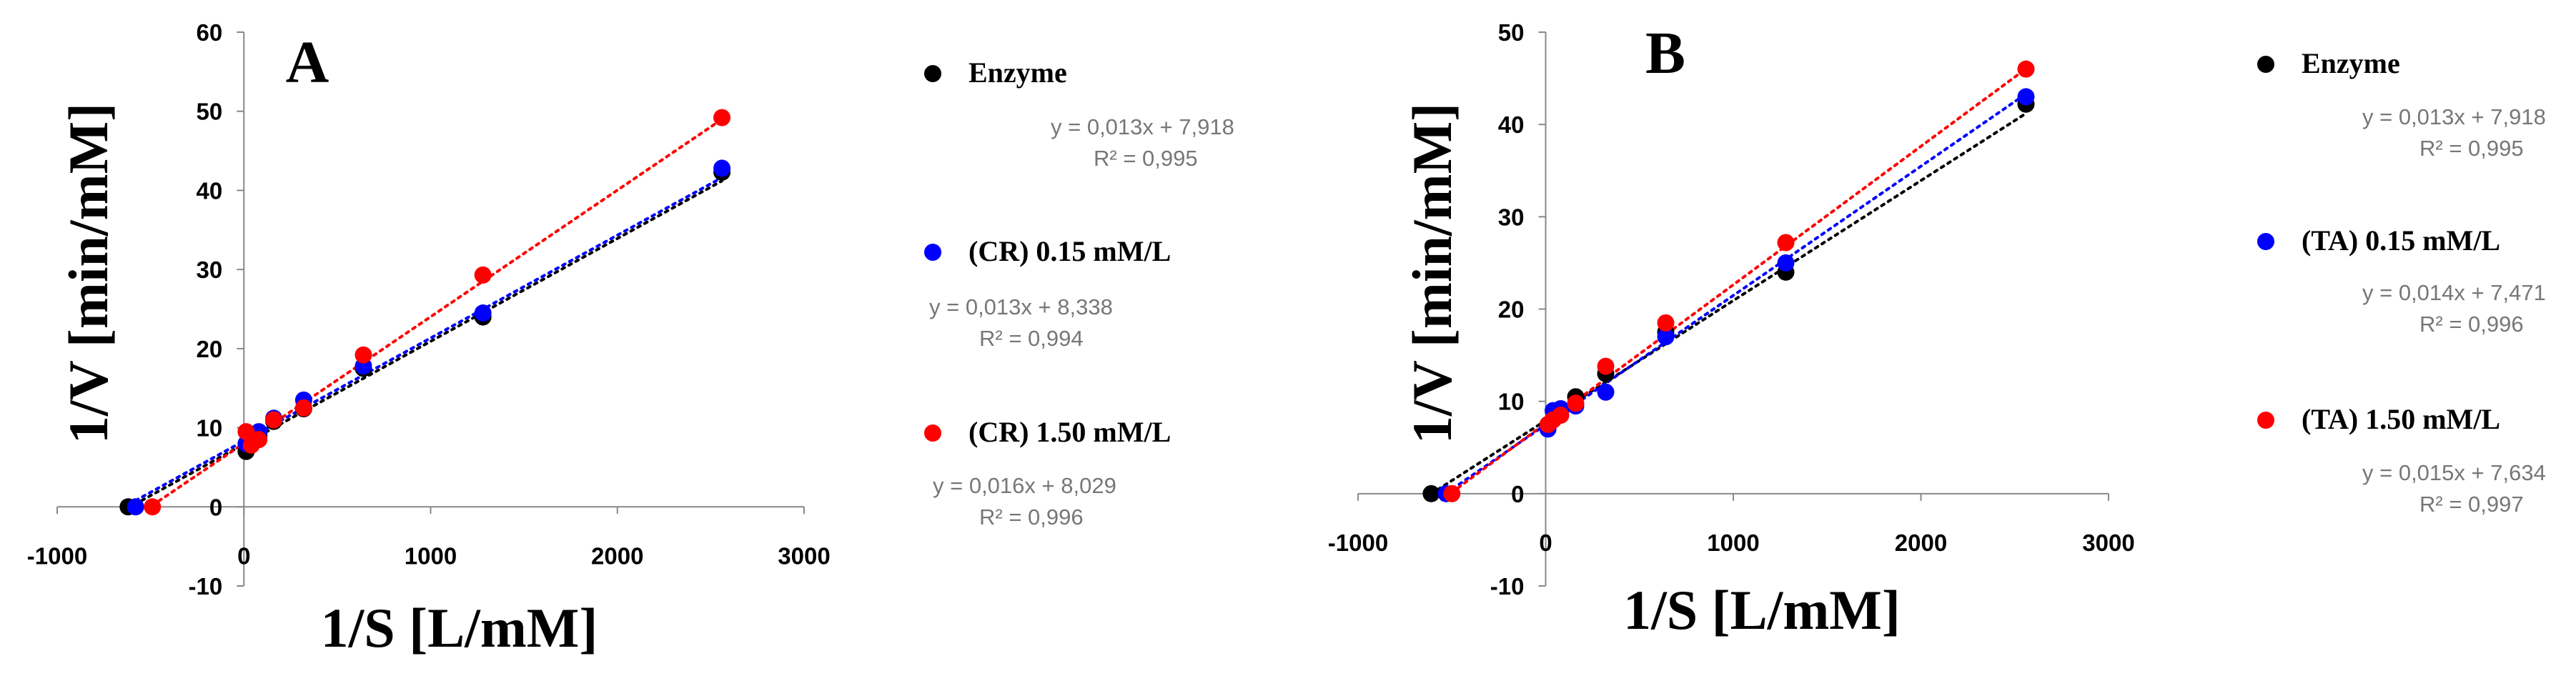 The width and height of the screenshot is (2576, 681). What do you see at coordinates (2454, 472) in the screenshot?
I see `trendline-equation-2: y = 0,015x + 7,634` at bounding box center [2454, 472].